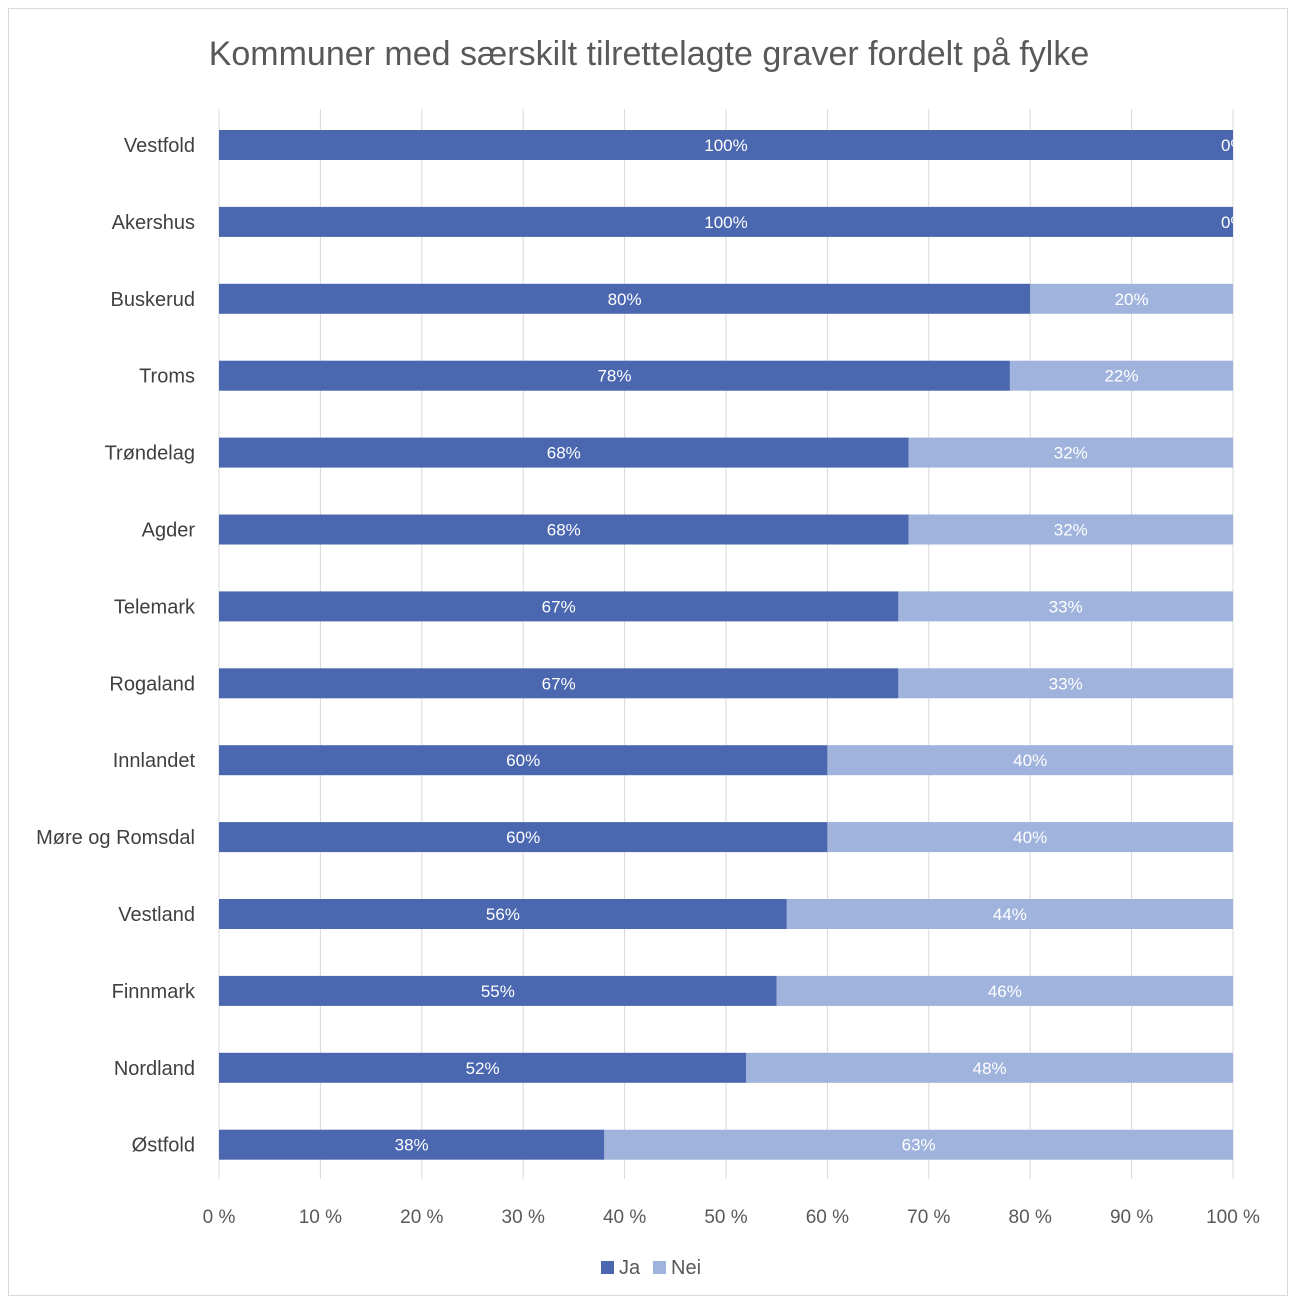  I want to click on category-label: Telemark, so click(155, 607).